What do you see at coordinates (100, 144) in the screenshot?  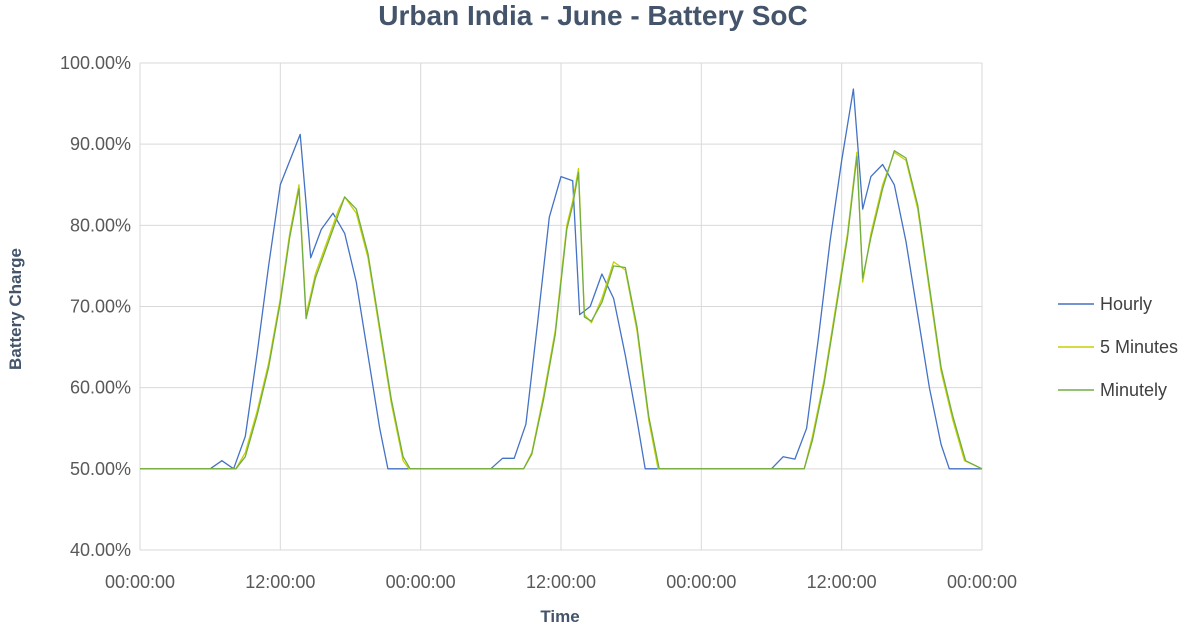 I see `y-tick-label: 90.00%` at bounding box center [100, 144].